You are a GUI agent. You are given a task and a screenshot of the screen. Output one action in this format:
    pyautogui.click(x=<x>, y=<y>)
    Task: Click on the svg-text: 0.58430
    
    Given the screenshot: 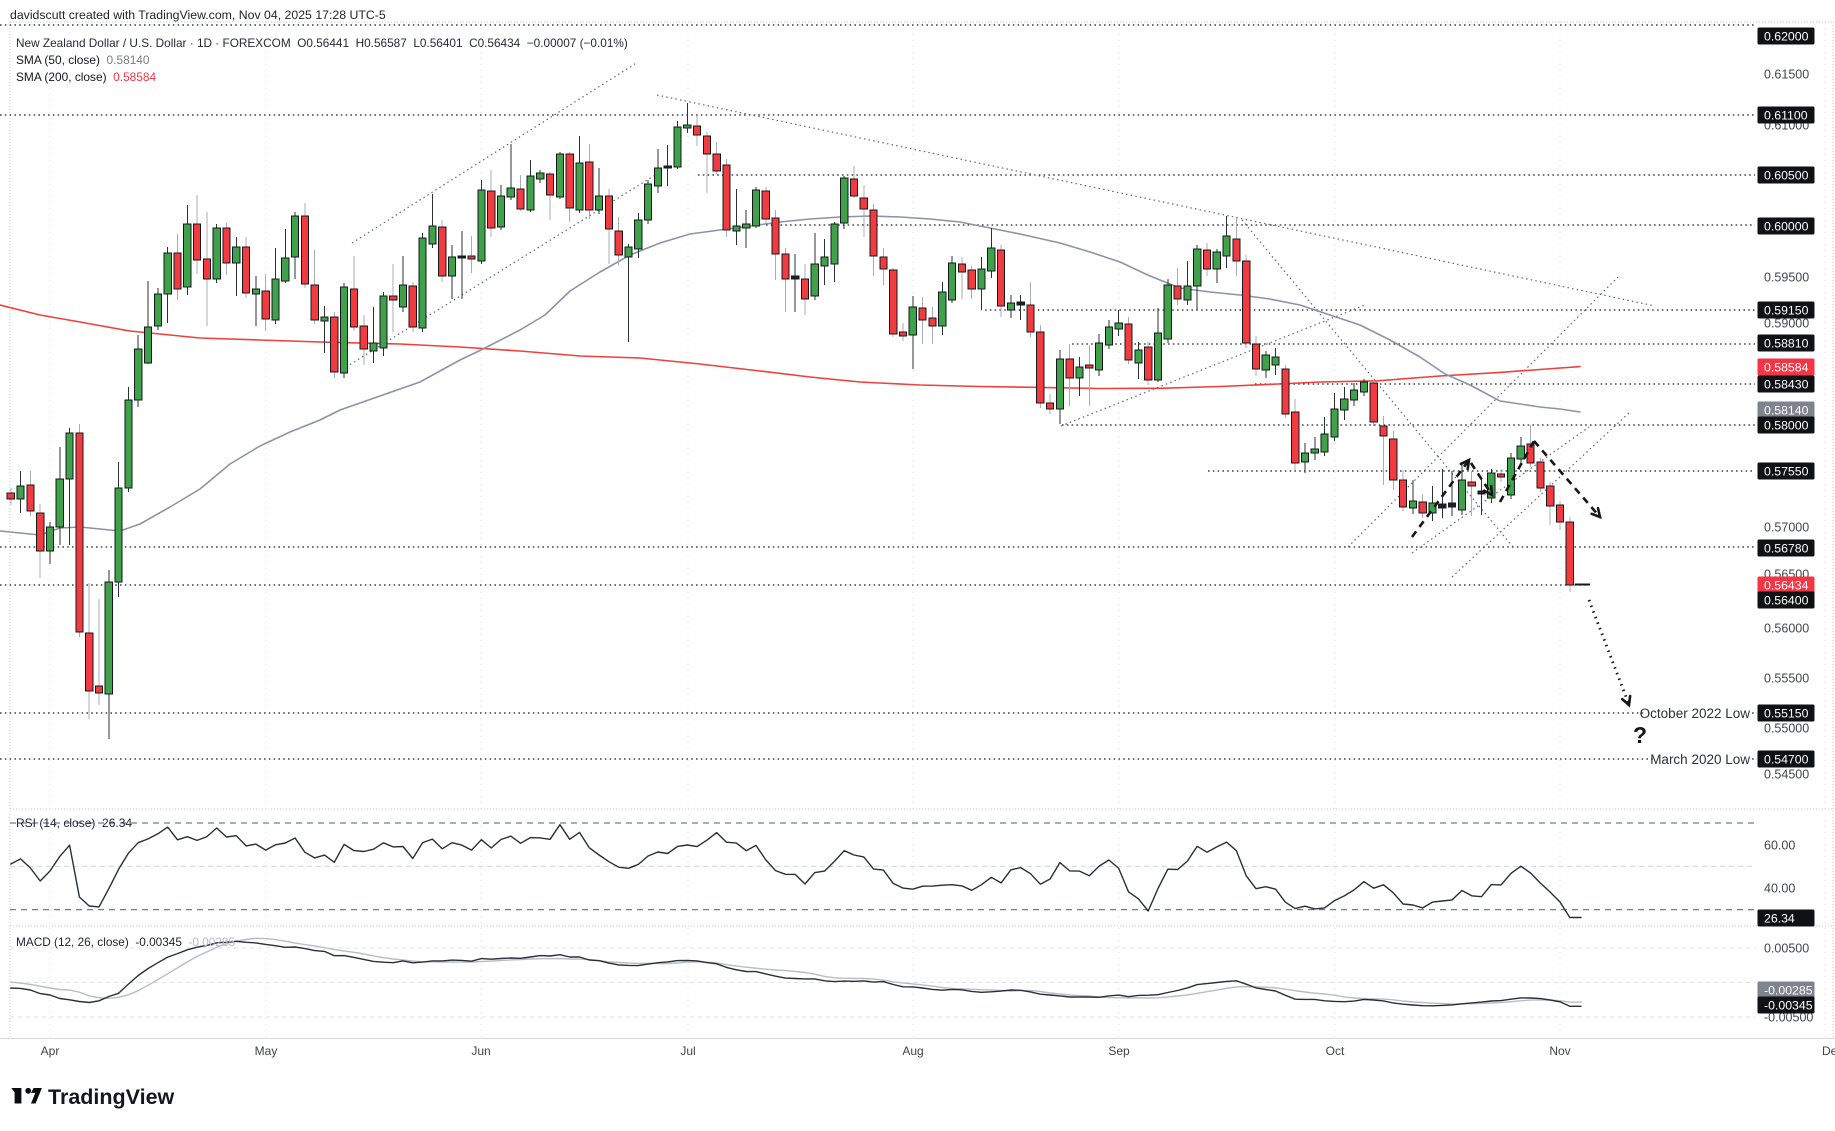 What is the action you would take?
    pyautogui.click(x=1786, y=385)
    